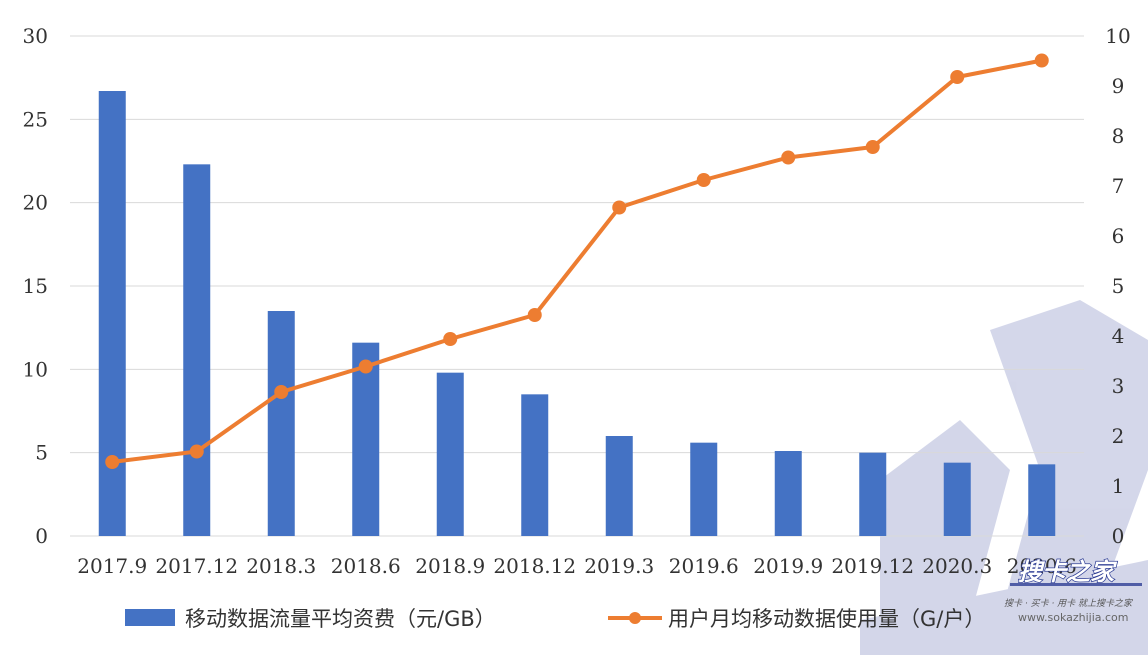  What do you see at coordinates (35, 203) in the screenshot?
I see `y-left-tick-label: 20` at bounding box center [35, 203].